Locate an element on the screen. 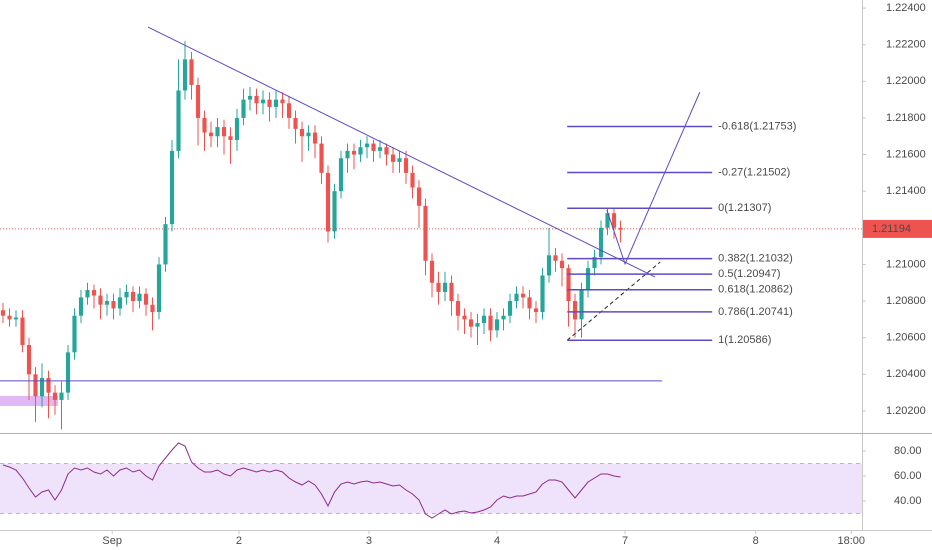 The width and height of the screenshot is (932, 550). y-tick-label: 1.22000 is located at coordinates (906, 81).